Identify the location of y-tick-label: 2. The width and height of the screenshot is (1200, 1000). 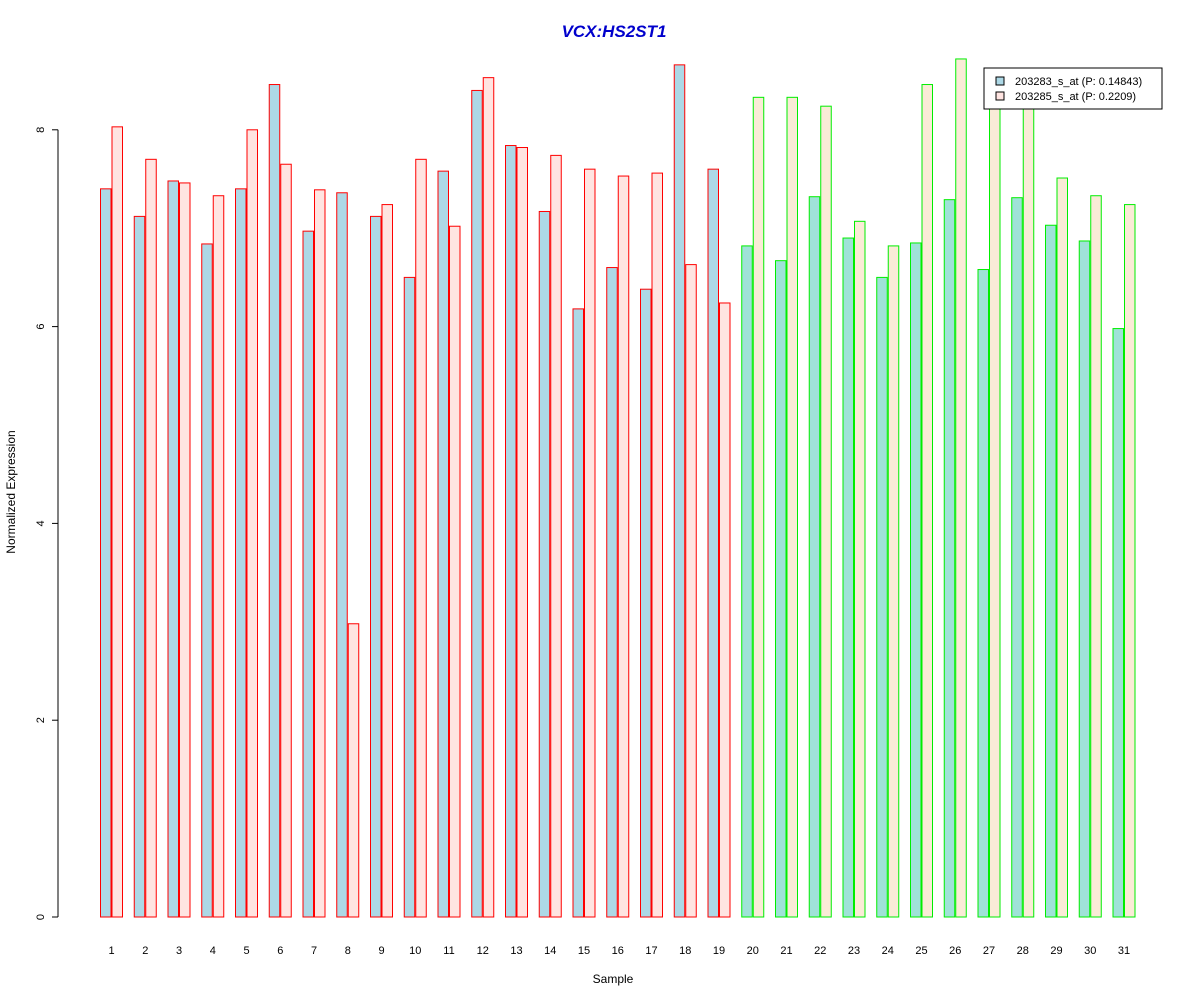
(41, 720).